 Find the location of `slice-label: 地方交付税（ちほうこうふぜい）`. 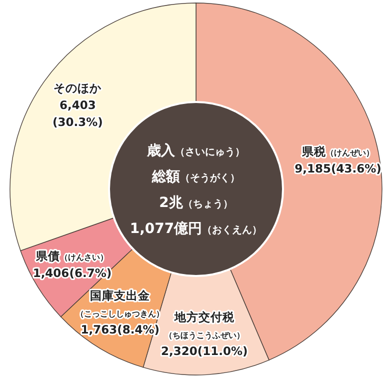

slice-label: 地方交付税（ちほうこうふぜい） is located at coordinates (204, 325).